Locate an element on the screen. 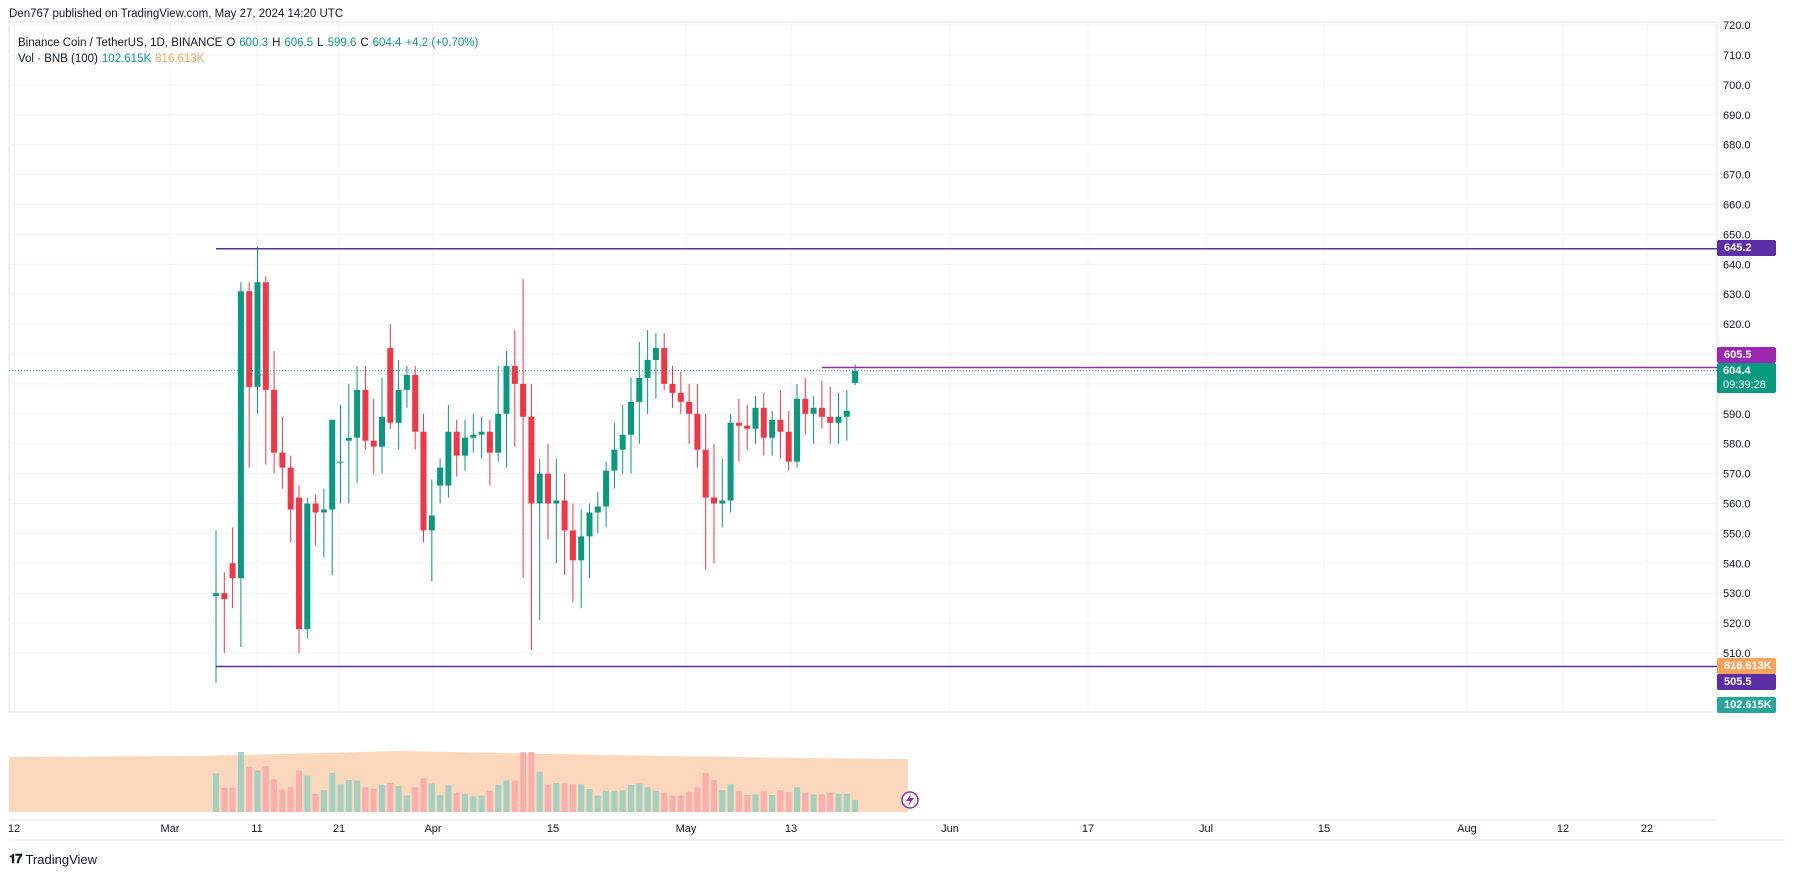 The width and height of the screenshot is (1794, 877). y-tick-label: 660.0 is located at coordinates (1737, 206).